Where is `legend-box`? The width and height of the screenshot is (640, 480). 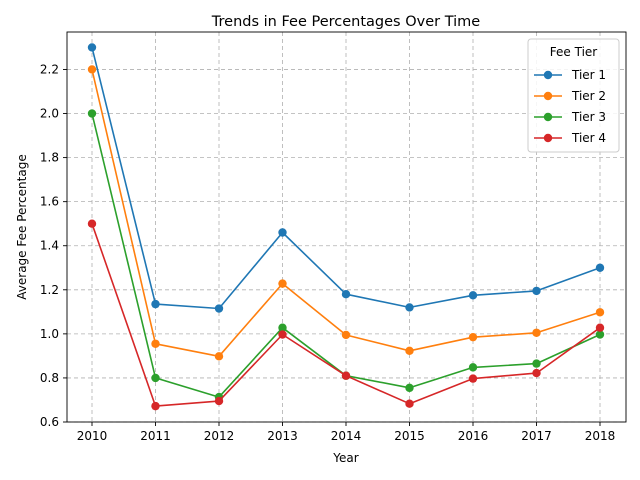
legend-box is located at coordinates (573, 95).